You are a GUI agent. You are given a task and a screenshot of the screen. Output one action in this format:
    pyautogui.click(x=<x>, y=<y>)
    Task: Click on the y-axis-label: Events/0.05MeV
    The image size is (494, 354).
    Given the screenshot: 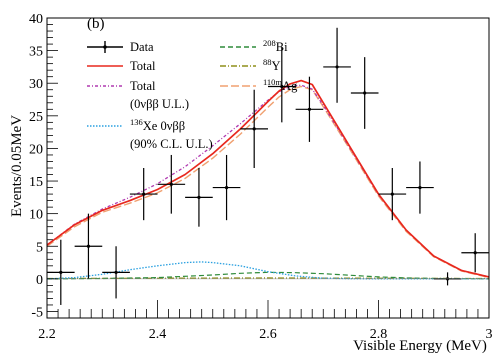 What is the action you would take?
    pyautogui.click(x=17, y=166)
    